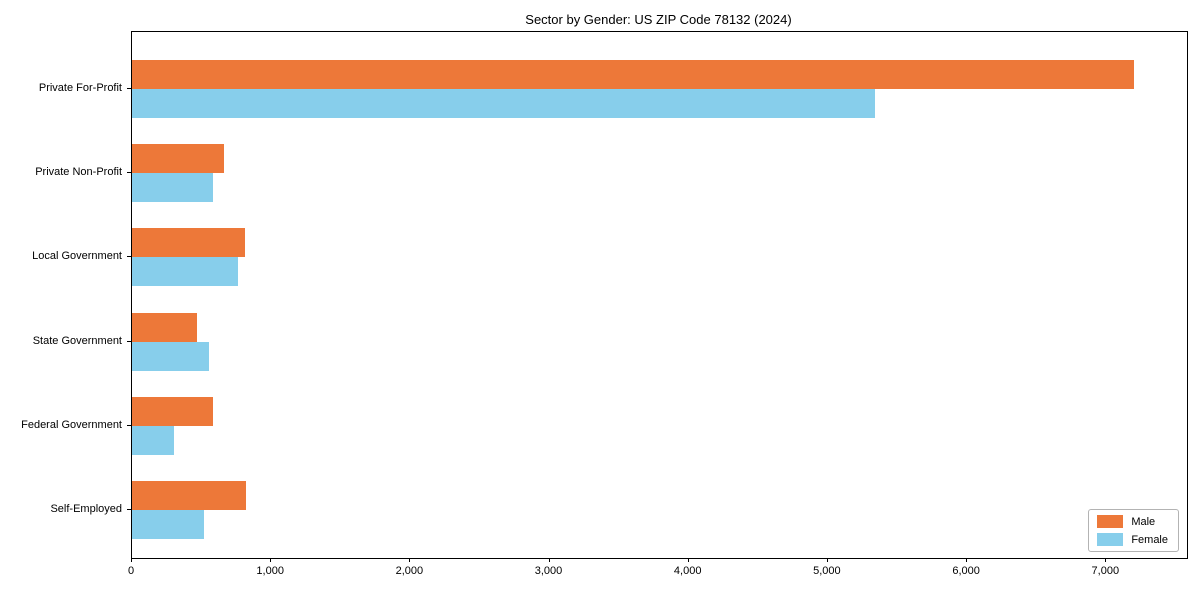 The height and width of the screenshot is (600, 1200). What do you see at coordinates (633, 74) in the screenshot?
I see `bar-private-for-profit-male` at bounding box center [633, 74].